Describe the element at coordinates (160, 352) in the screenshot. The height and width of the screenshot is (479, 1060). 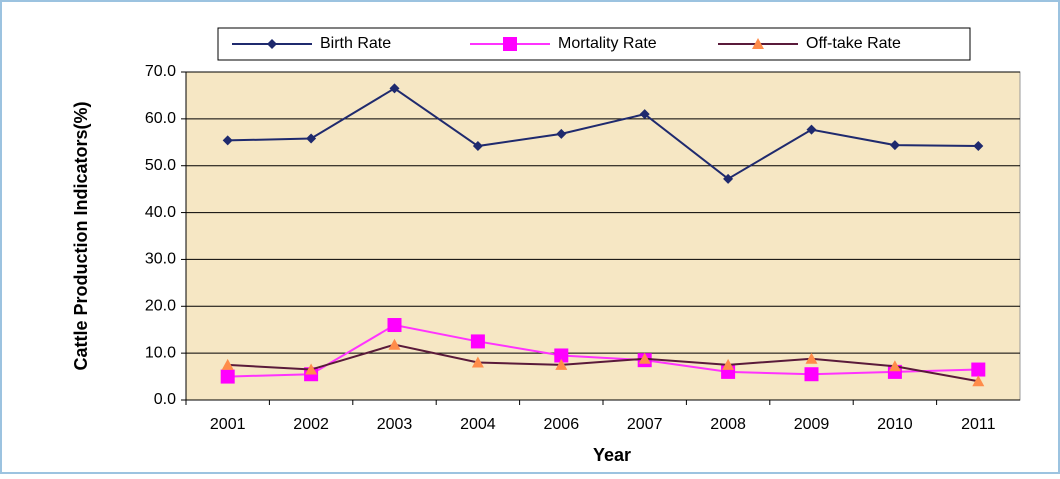
I see `y-tick-label: 10.0` at that location.